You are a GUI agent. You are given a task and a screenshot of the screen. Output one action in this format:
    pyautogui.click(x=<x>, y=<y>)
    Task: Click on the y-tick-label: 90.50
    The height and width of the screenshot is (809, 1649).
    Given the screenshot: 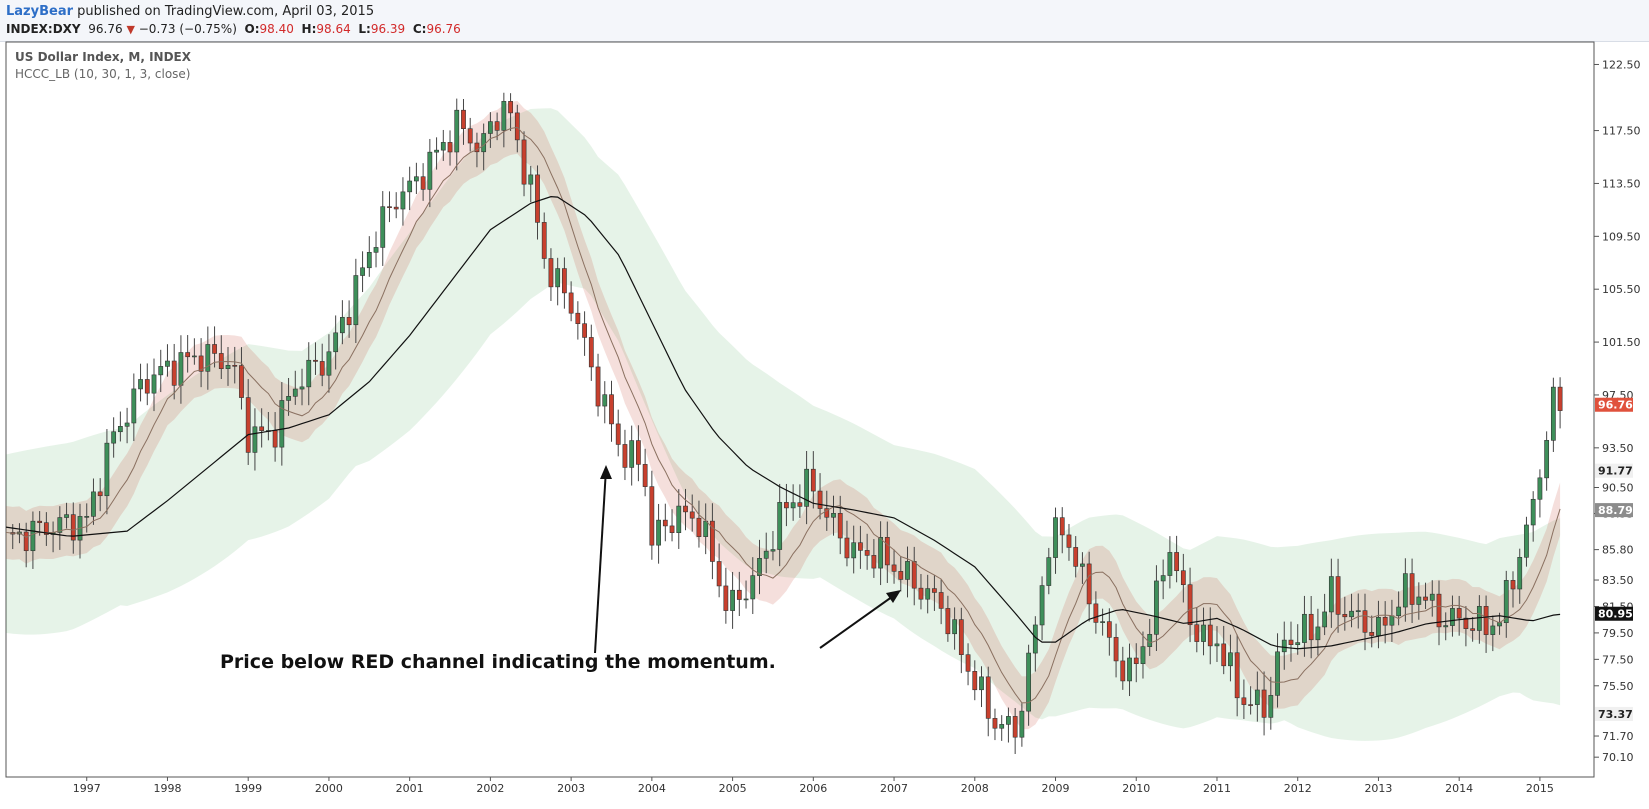 What is the action you would take?
    pyautogui.click(x=1618, y=487)
    